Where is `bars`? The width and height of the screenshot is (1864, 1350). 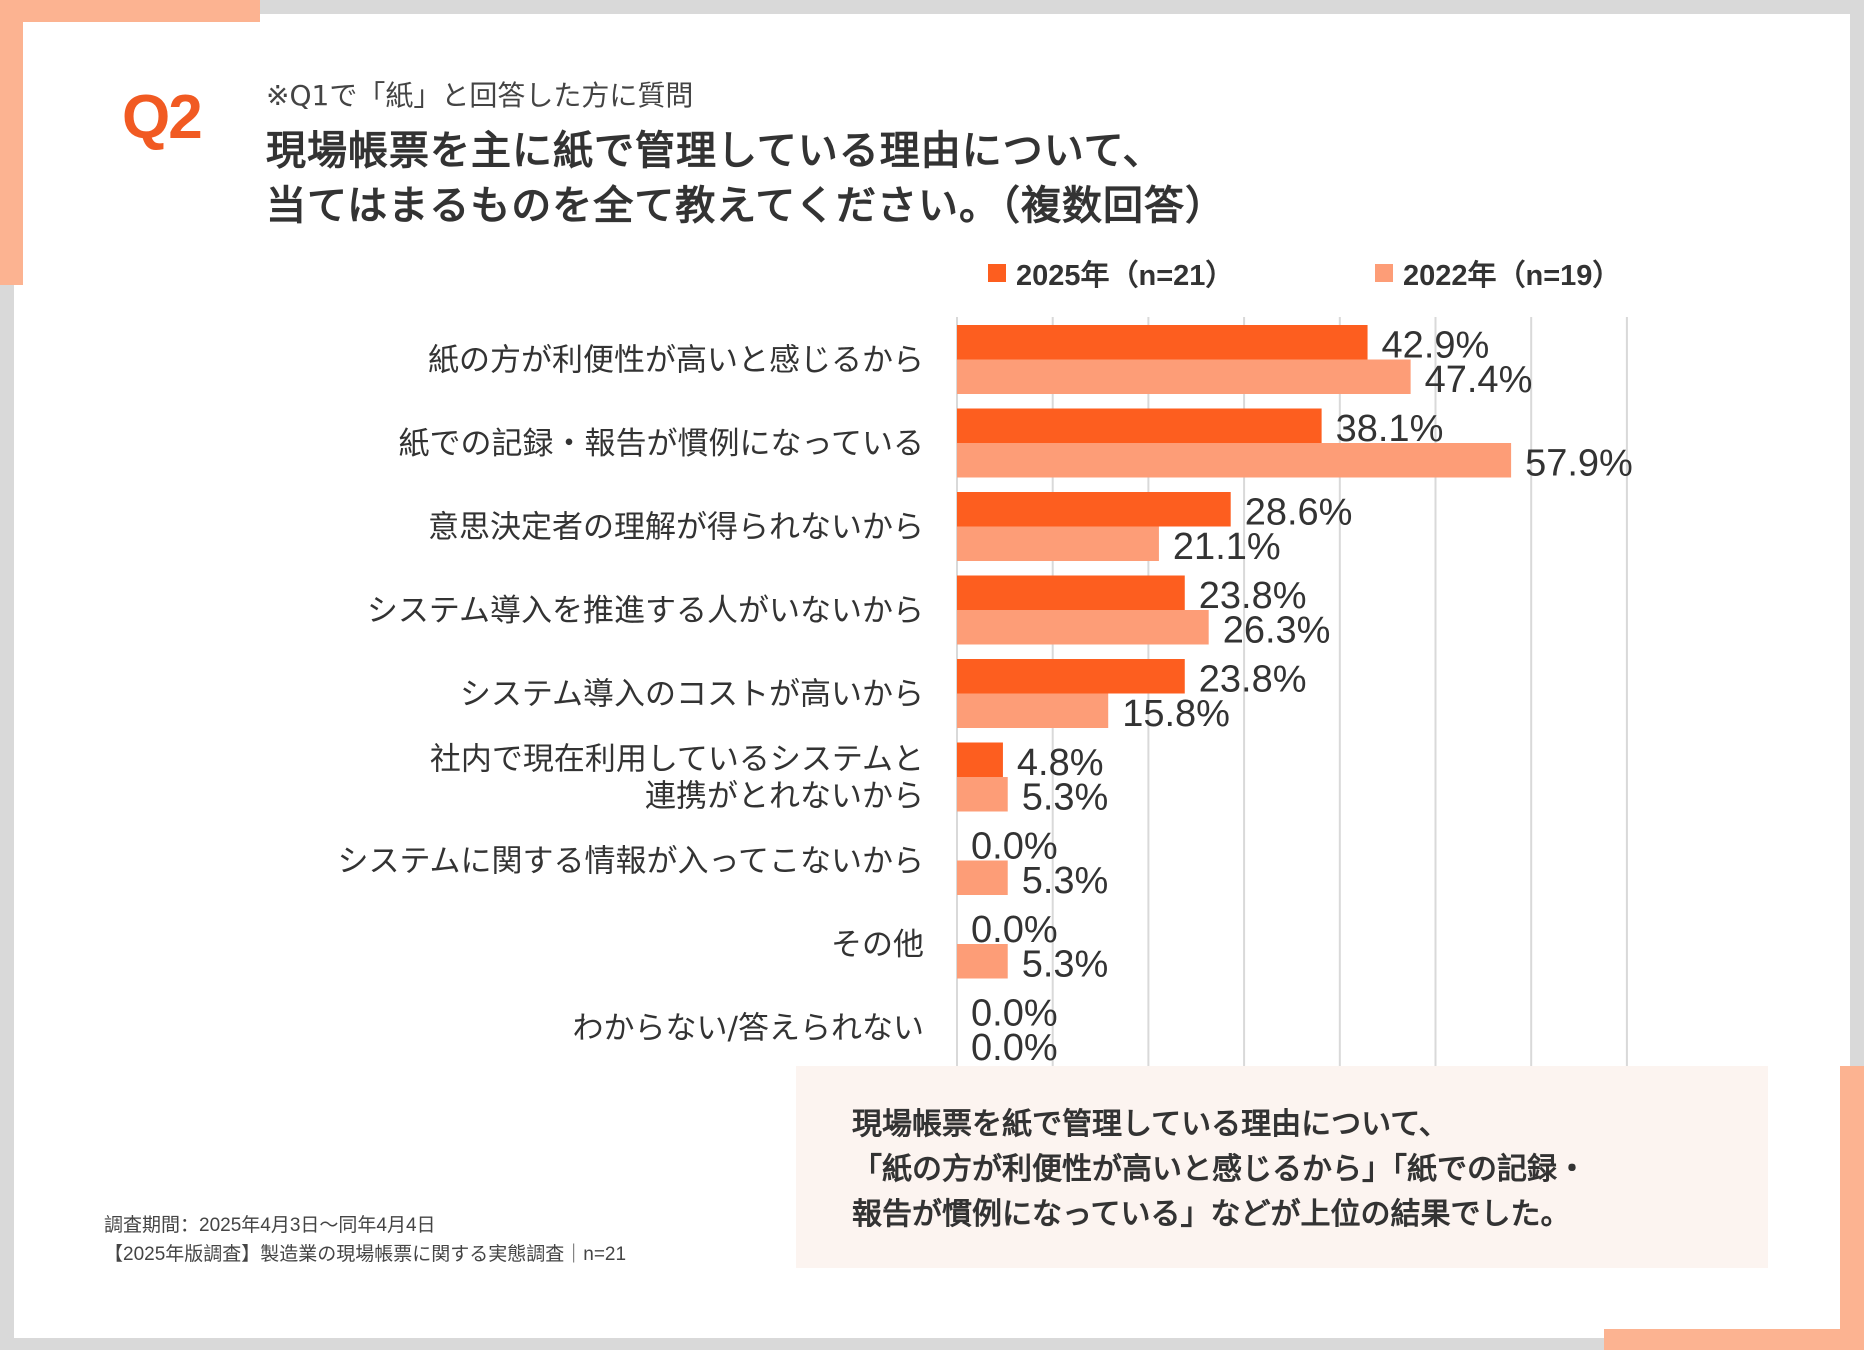 bars is located at coordinates (1234, 652).